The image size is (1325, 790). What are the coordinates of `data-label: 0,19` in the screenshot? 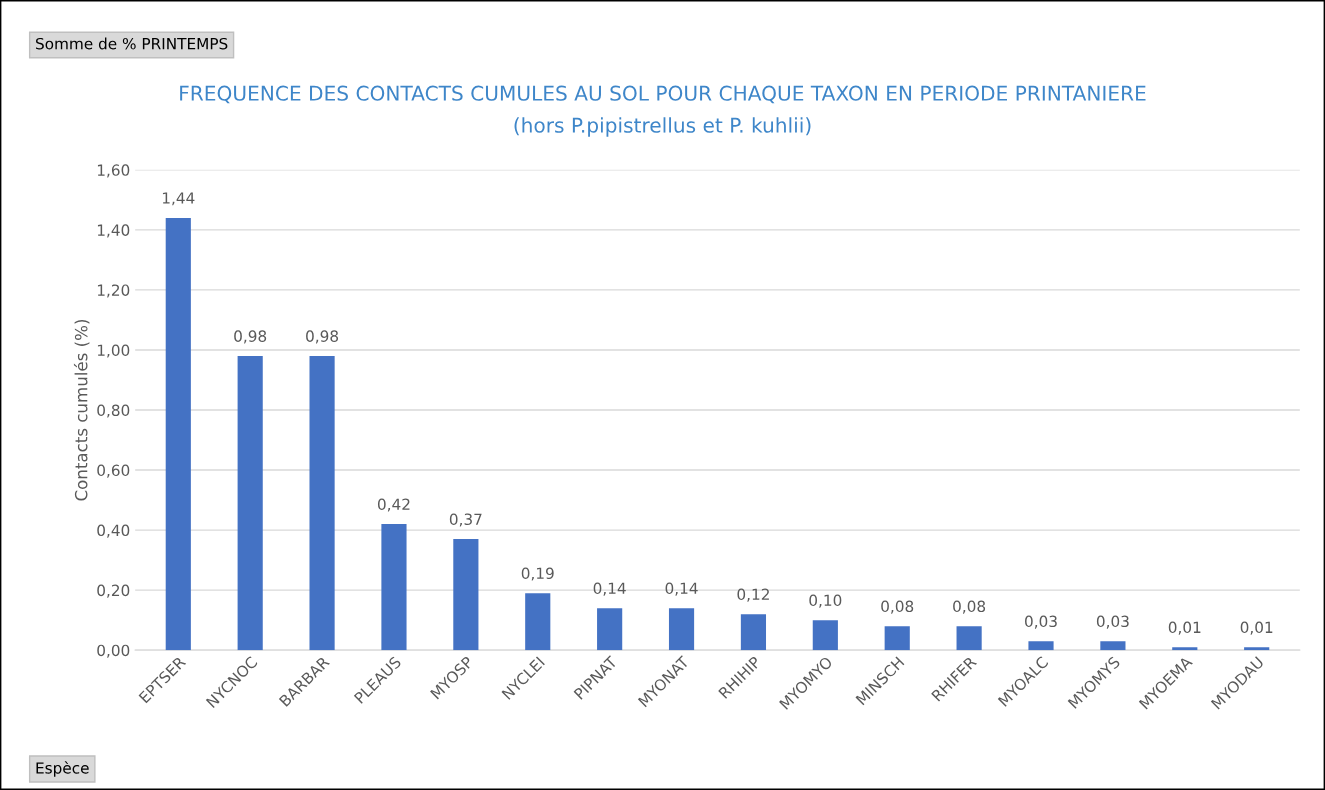 It's located at (537, 574).